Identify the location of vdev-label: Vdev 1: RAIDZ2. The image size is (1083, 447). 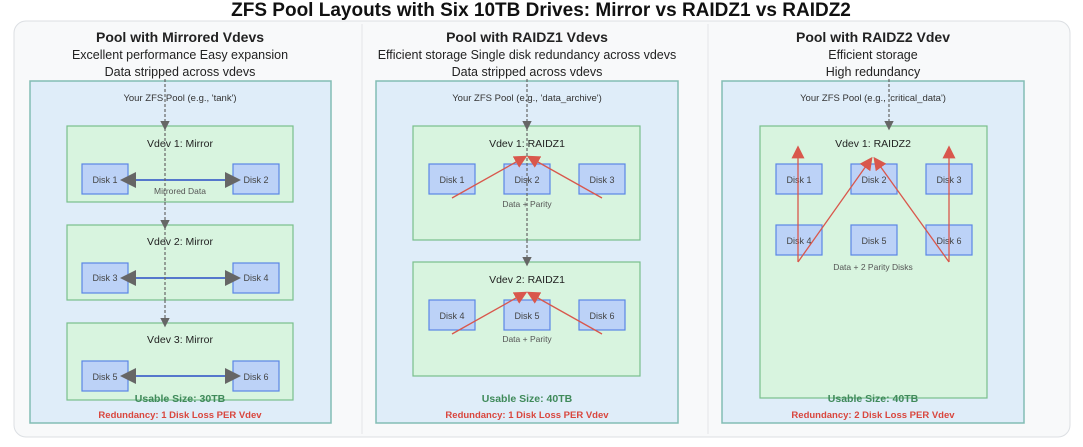
(873, 144).